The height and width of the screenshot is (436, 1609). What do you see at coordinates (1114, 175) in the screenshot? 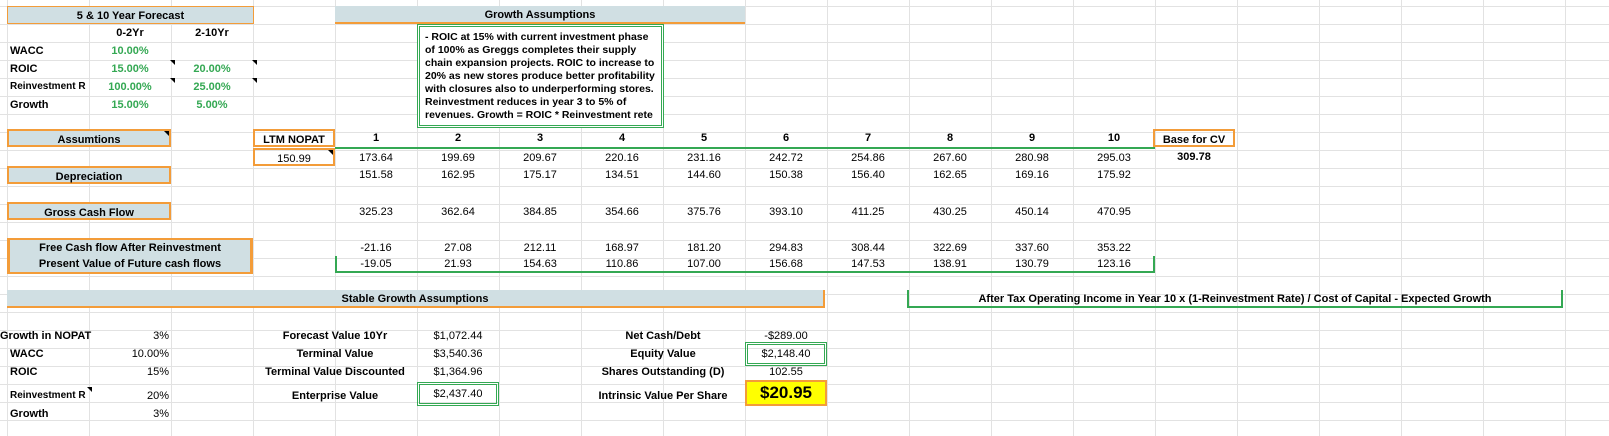
I see `depreciation-cell: 175.92` at bounding box center [1114, 175].